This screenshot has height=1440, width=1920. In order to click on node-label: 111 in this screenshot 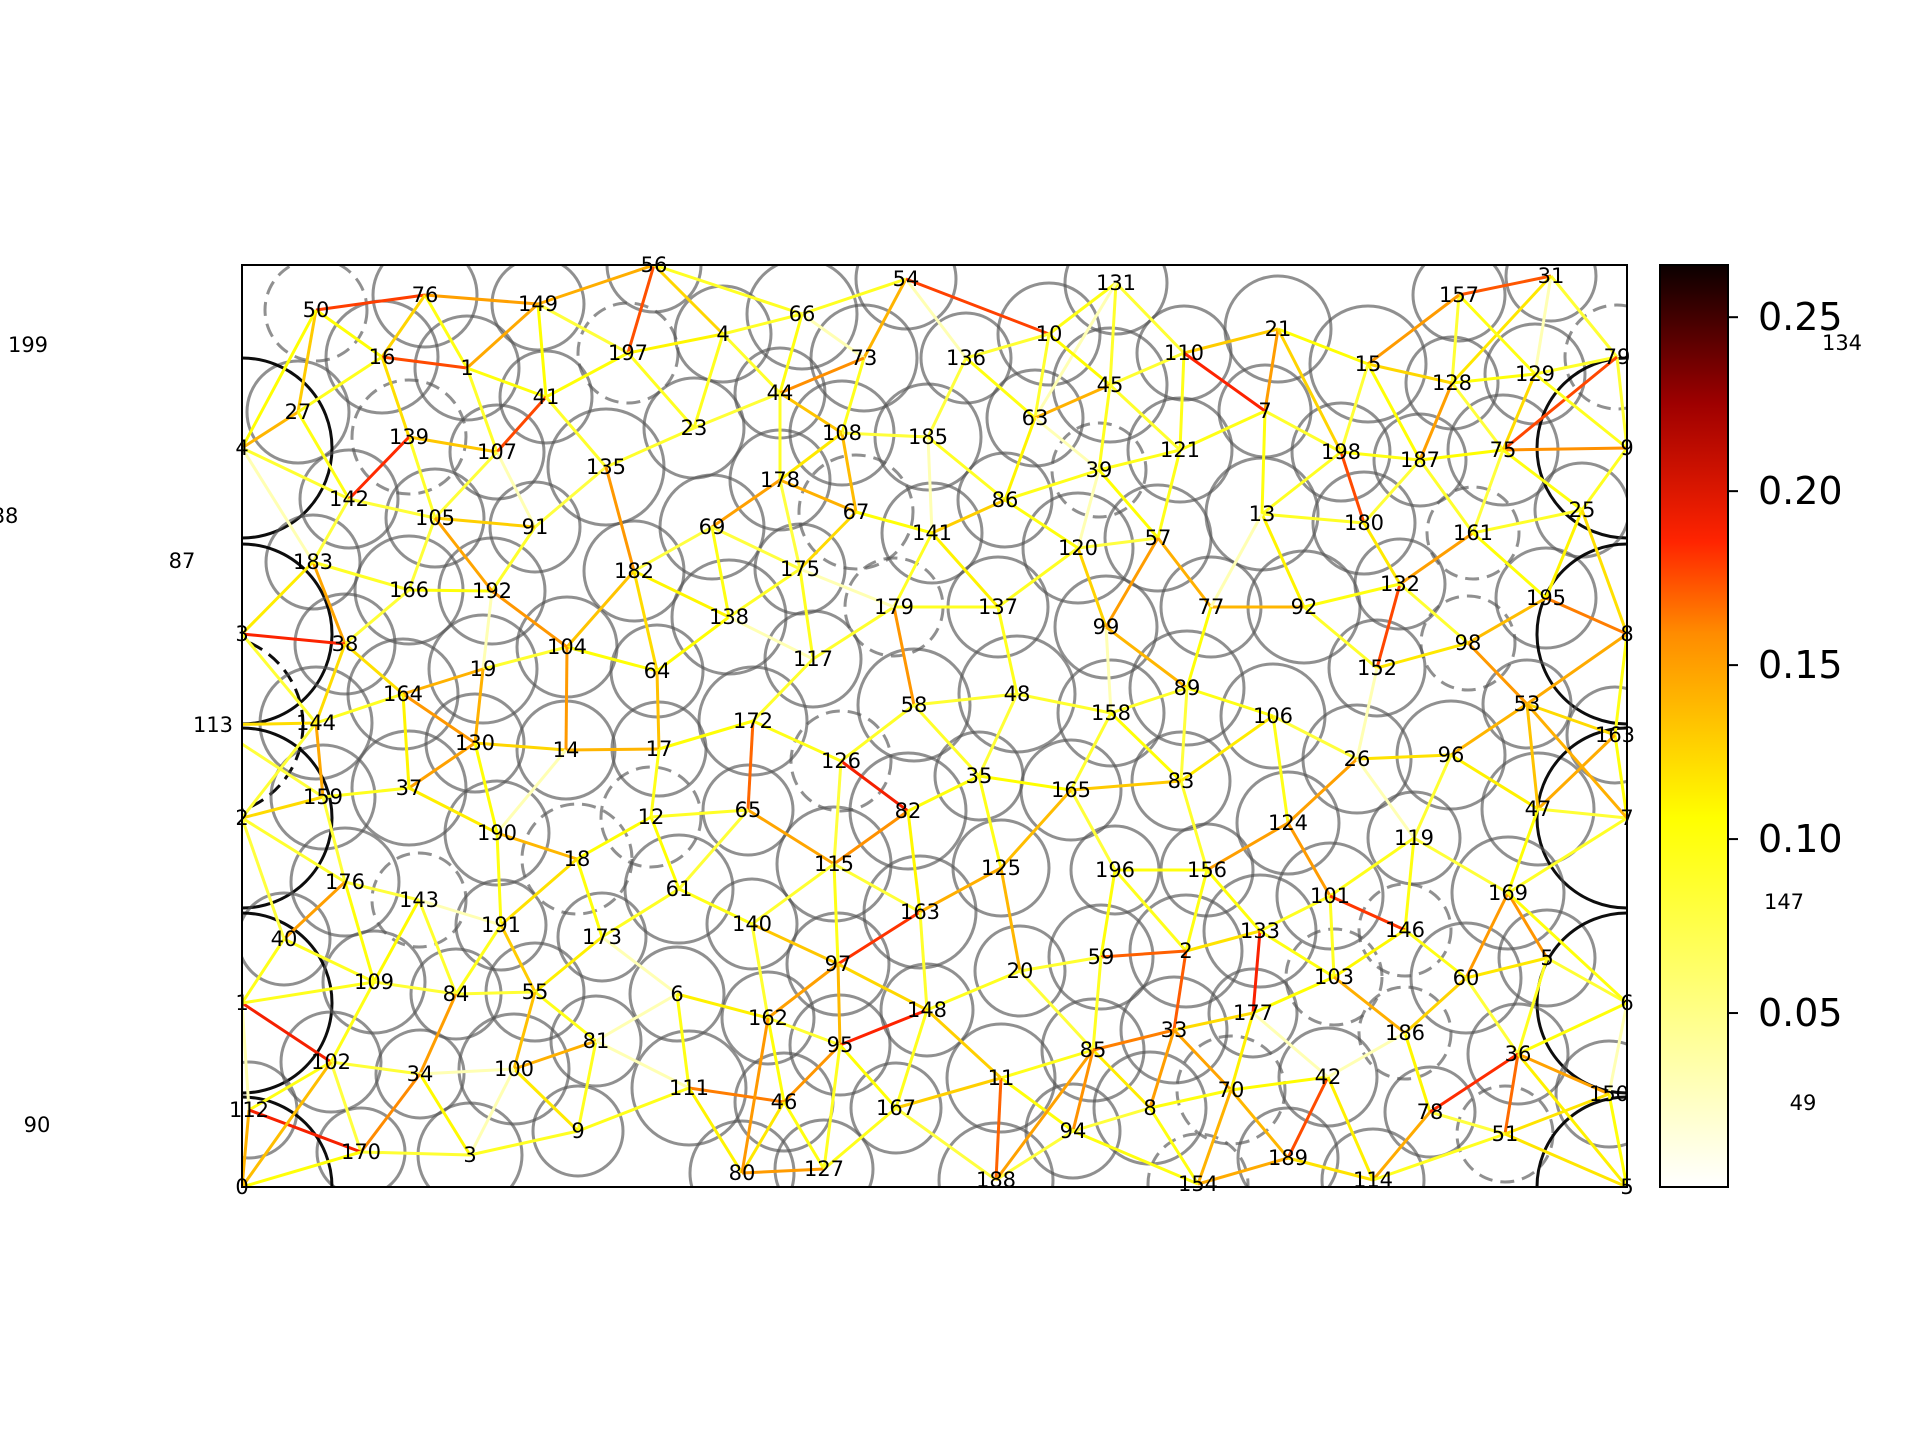, I will do `click(689, 1088)`.